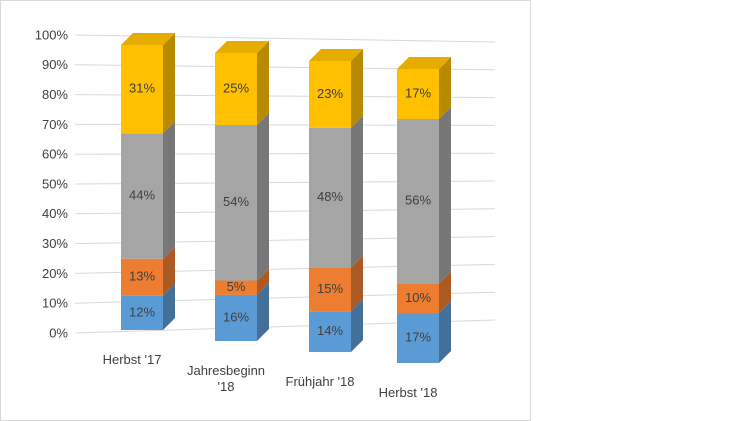 The width and height of the screenshot is (748, 421). I want to click on data-label: 48%, so click(330, 196).